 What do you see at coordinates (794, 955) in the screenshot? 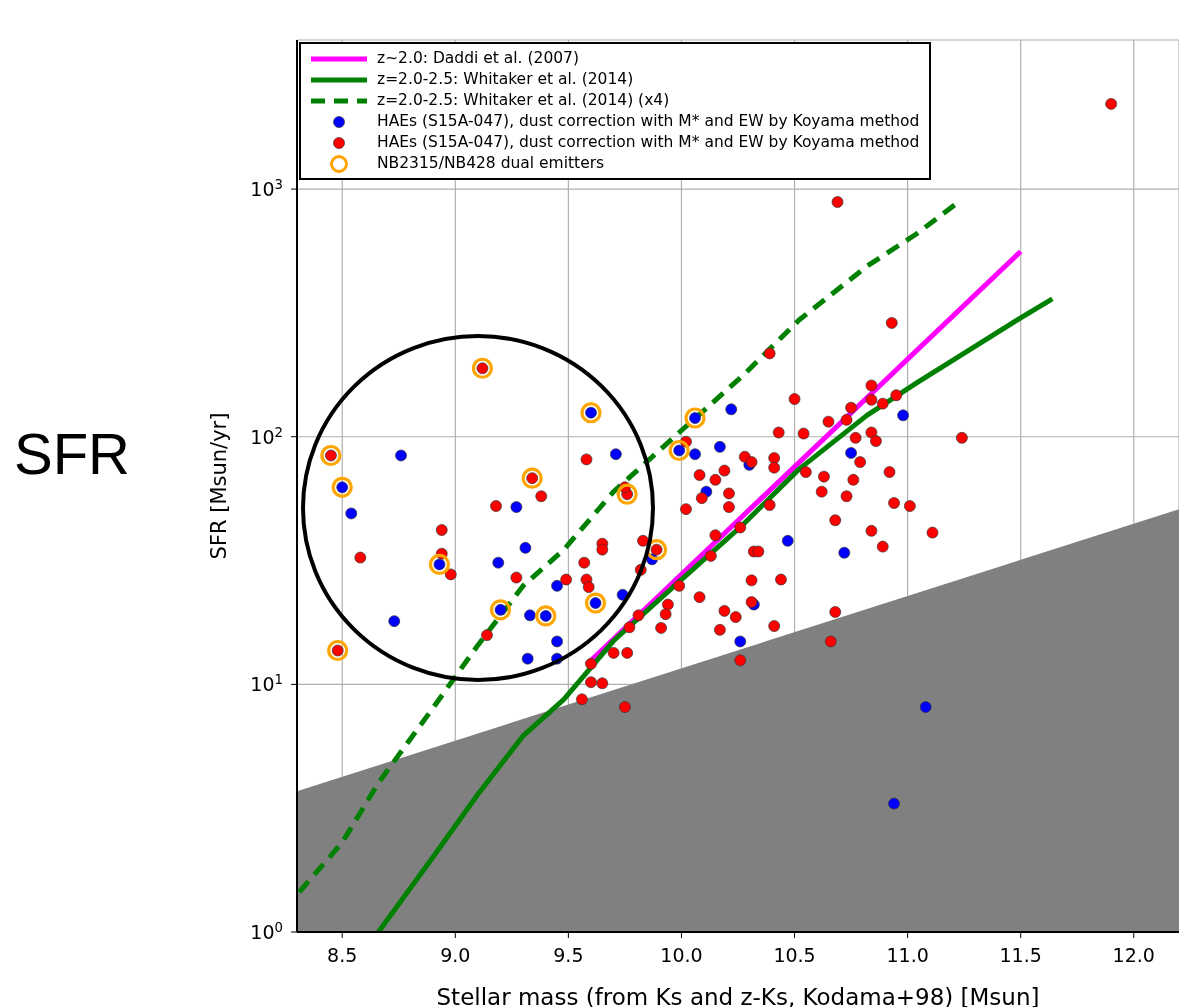
I see `x-tick-label: 10.5` at bounding box center [794, 955].